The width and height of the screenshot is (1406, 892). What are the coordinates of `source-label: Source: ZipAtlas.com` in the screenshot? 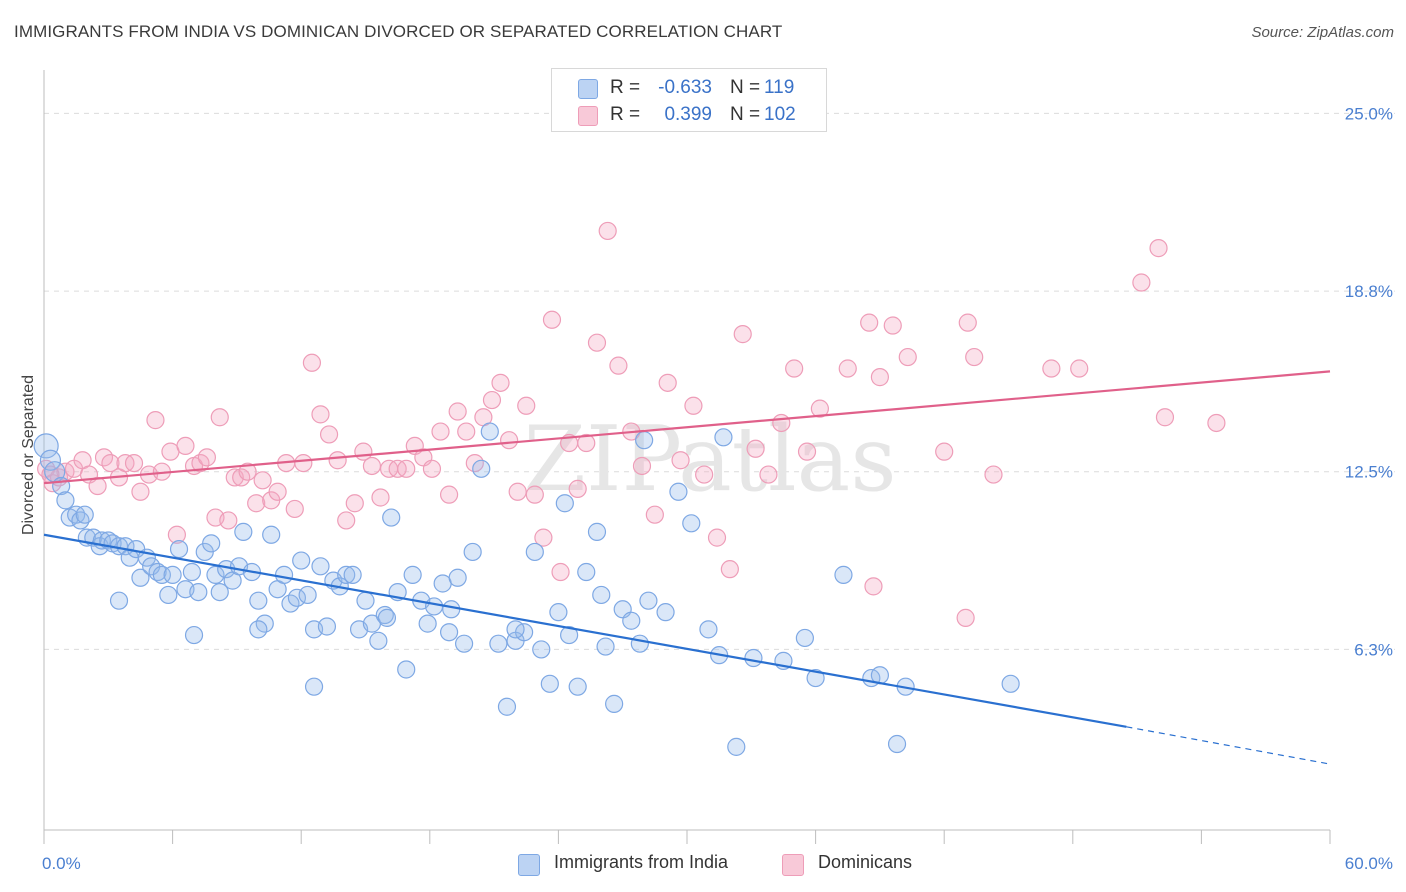 It's located at (1322, 32).